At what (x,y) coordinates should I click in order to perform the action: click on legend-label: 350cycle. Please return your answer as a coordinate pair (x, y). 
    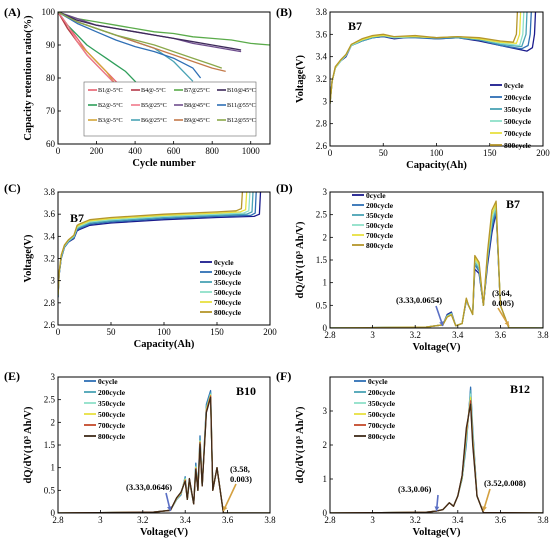
    Looking at the image, I should click on (518, 109).